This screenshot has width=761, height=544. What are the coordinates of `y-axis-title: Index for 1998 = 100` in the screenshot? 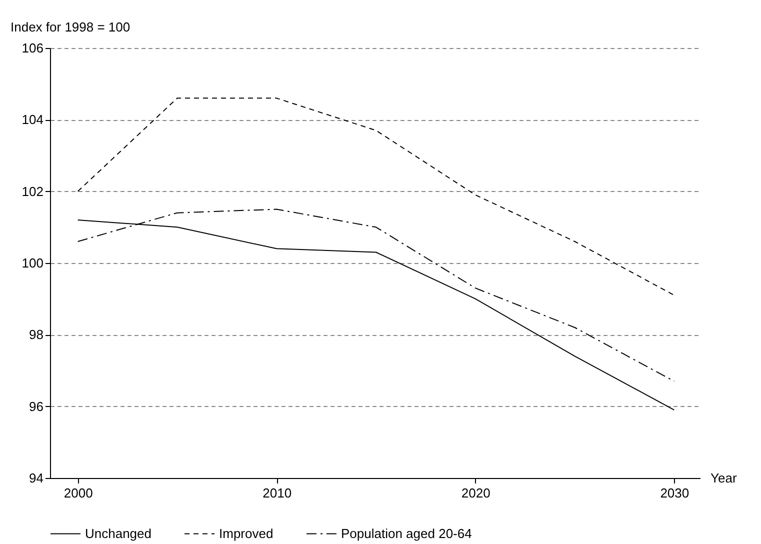 It's located at (70, 27).